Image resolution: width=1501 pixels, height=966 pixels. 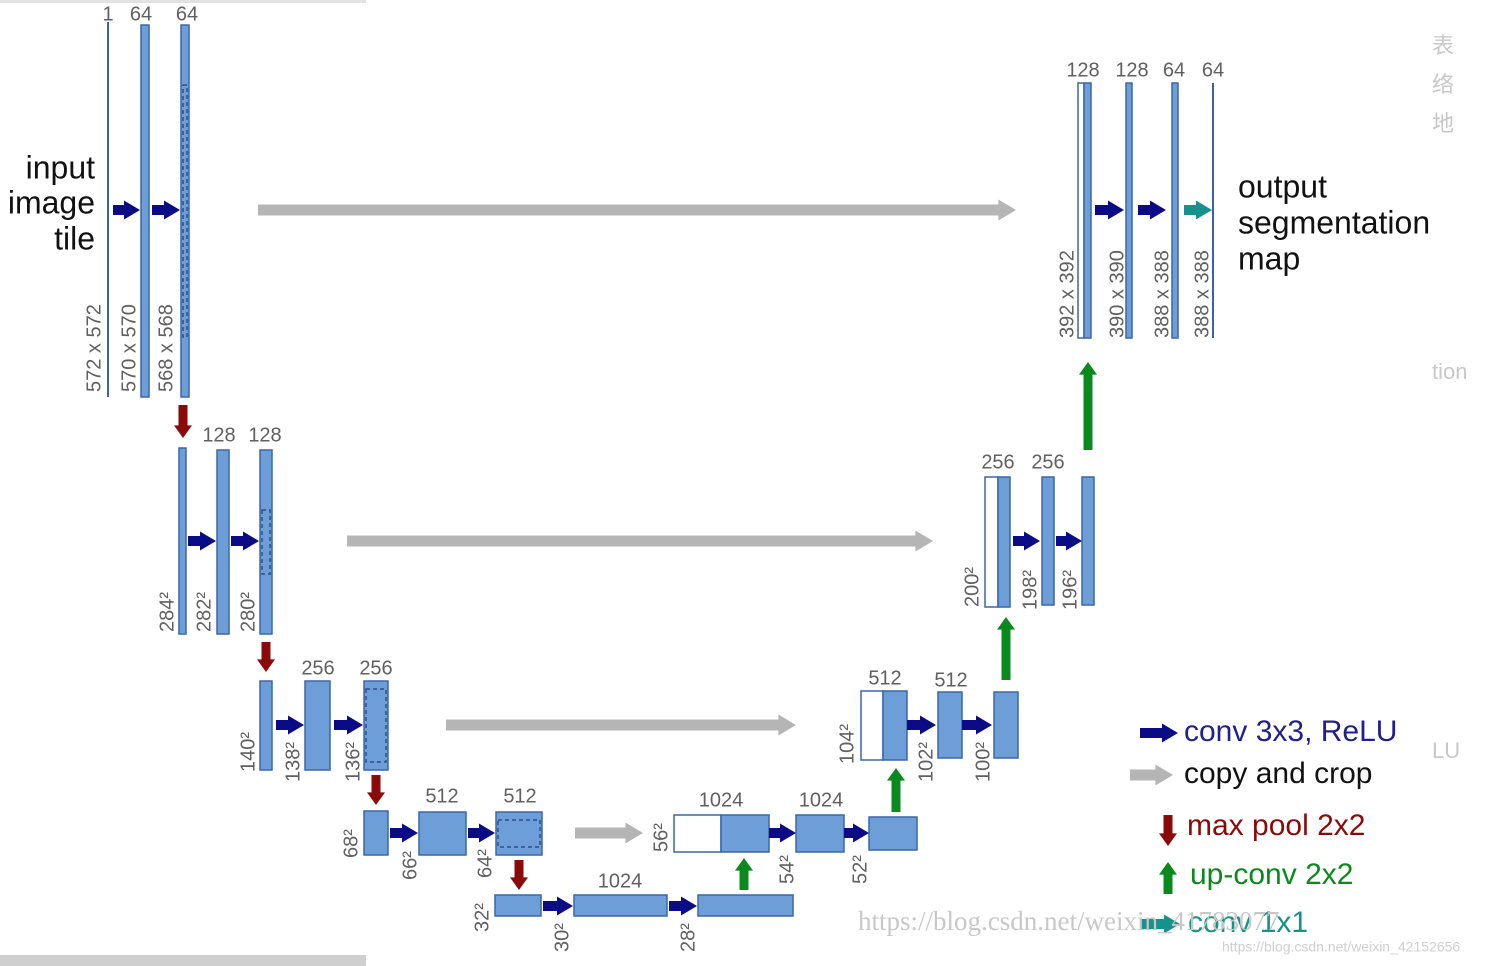 What do you see at coordinates (166, 348) in the screenshot?
I see `size-label: 568 x 568` at bounding box center [166, 348].